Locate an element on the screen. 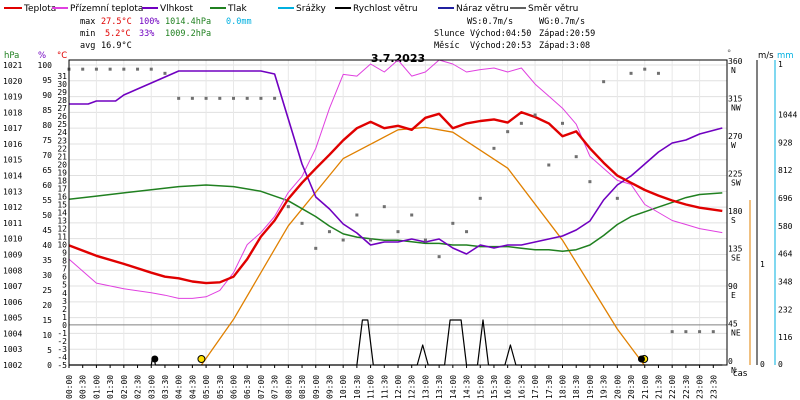 Image resolution: width=800 pixels, height=400 pixels. time-tick-label: 05:00 is located at coordinates (206, 387).